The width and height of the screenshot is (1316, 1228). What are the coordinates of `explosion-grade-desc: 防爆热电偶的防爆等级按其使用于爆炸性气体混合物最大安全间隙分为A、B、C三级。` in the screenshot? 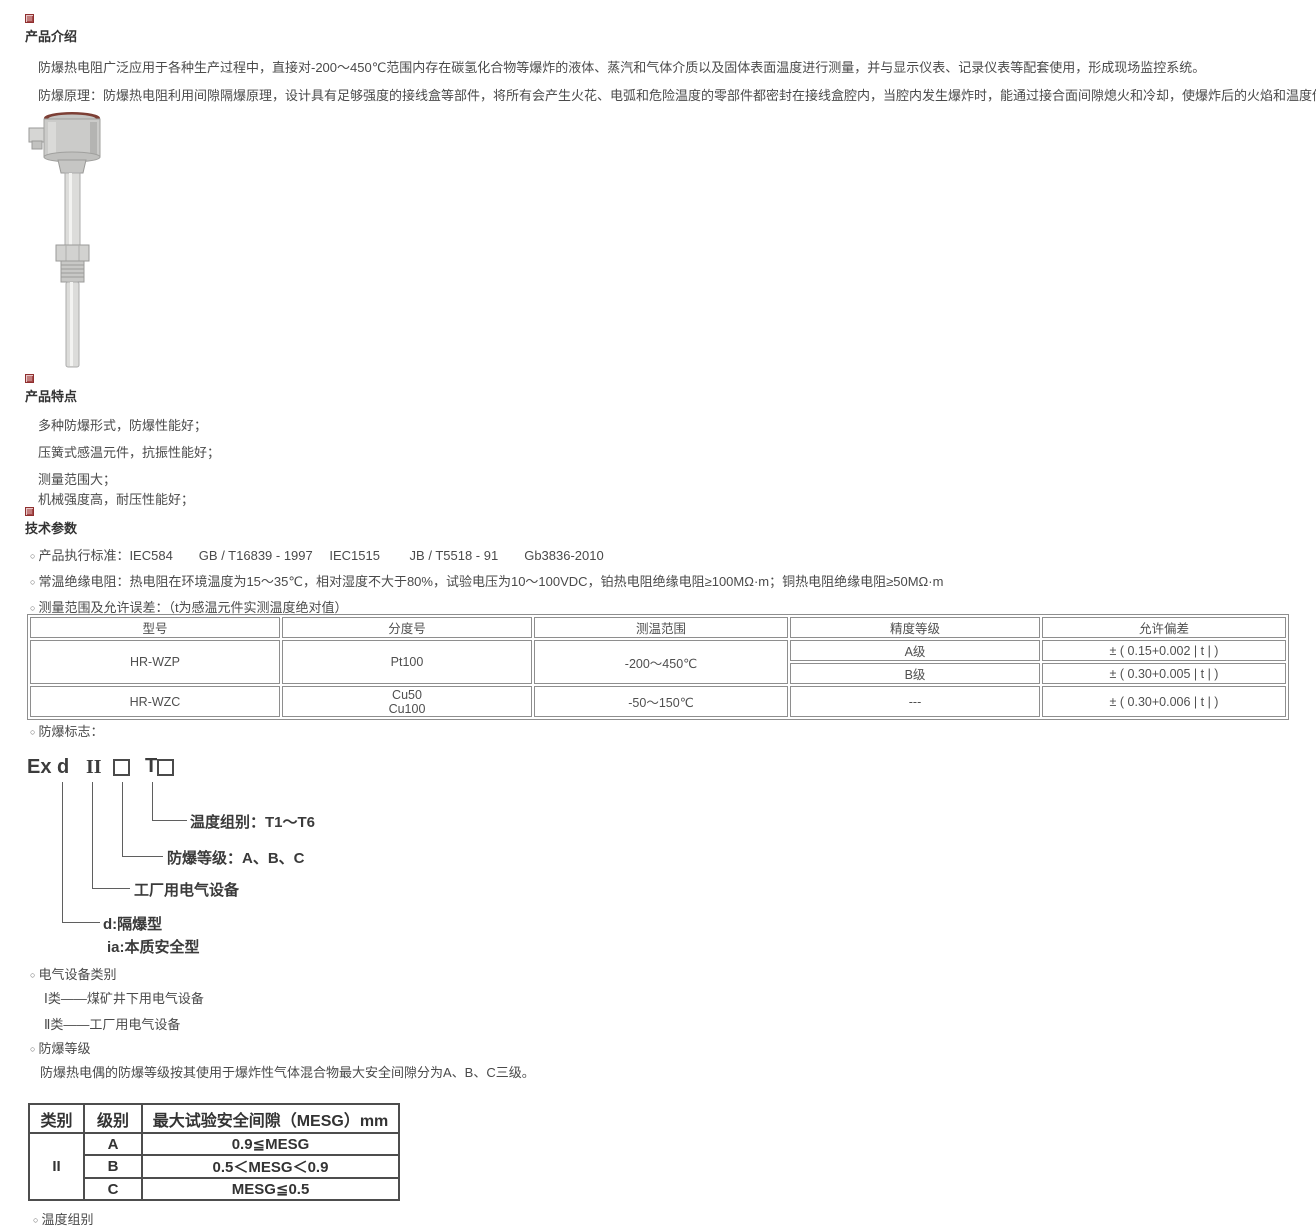 It's located at (287, 1072).